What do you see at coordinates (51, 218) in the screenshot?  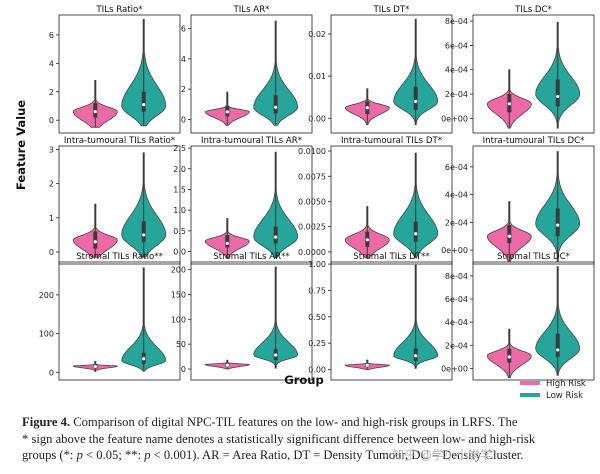 I see `y-tick-label: 1` at bounding box center [51, 218].